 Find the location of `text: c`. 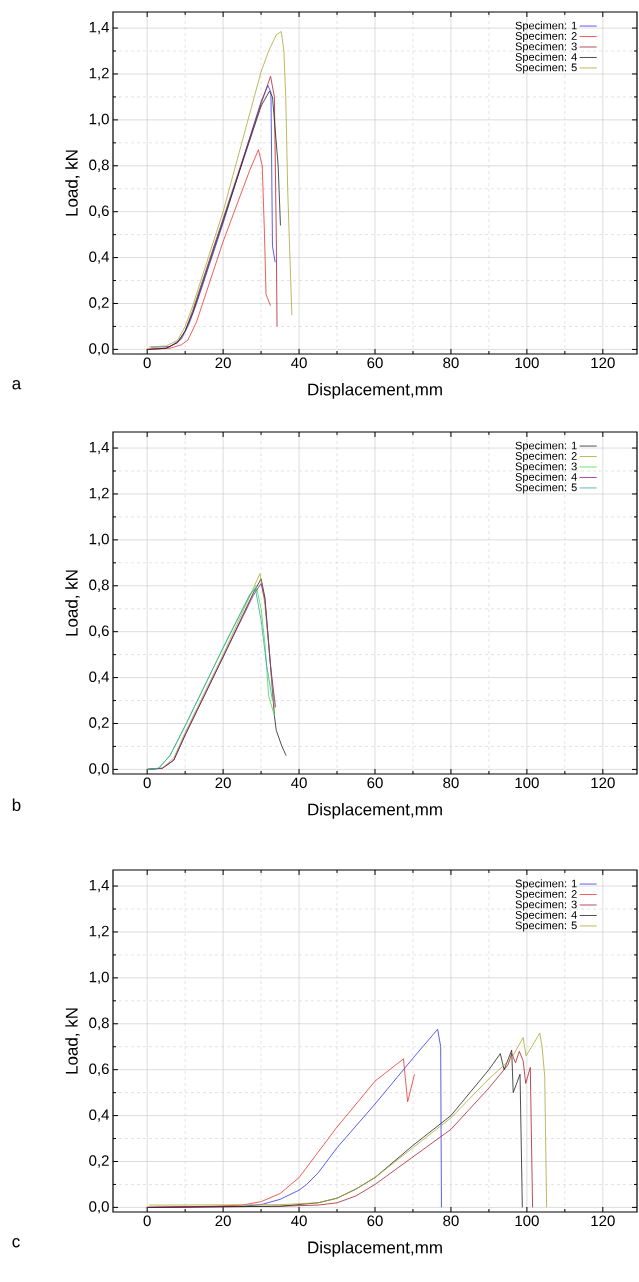

text: c is located at coordinates (16, 1243).